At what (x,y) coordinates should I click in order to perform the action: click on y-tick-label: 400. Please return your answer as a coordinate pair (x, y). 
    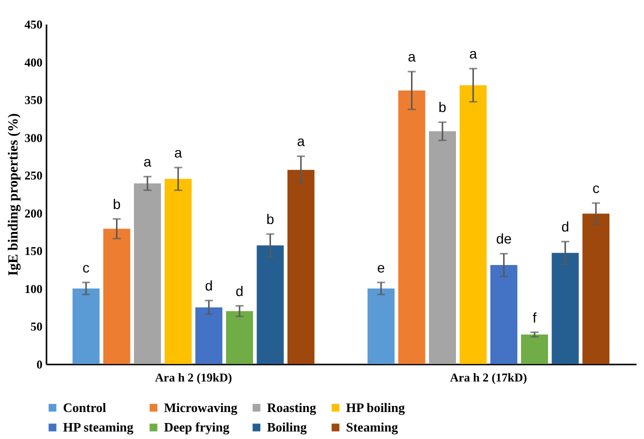
    Looking at the image, I should click on (33, 62).